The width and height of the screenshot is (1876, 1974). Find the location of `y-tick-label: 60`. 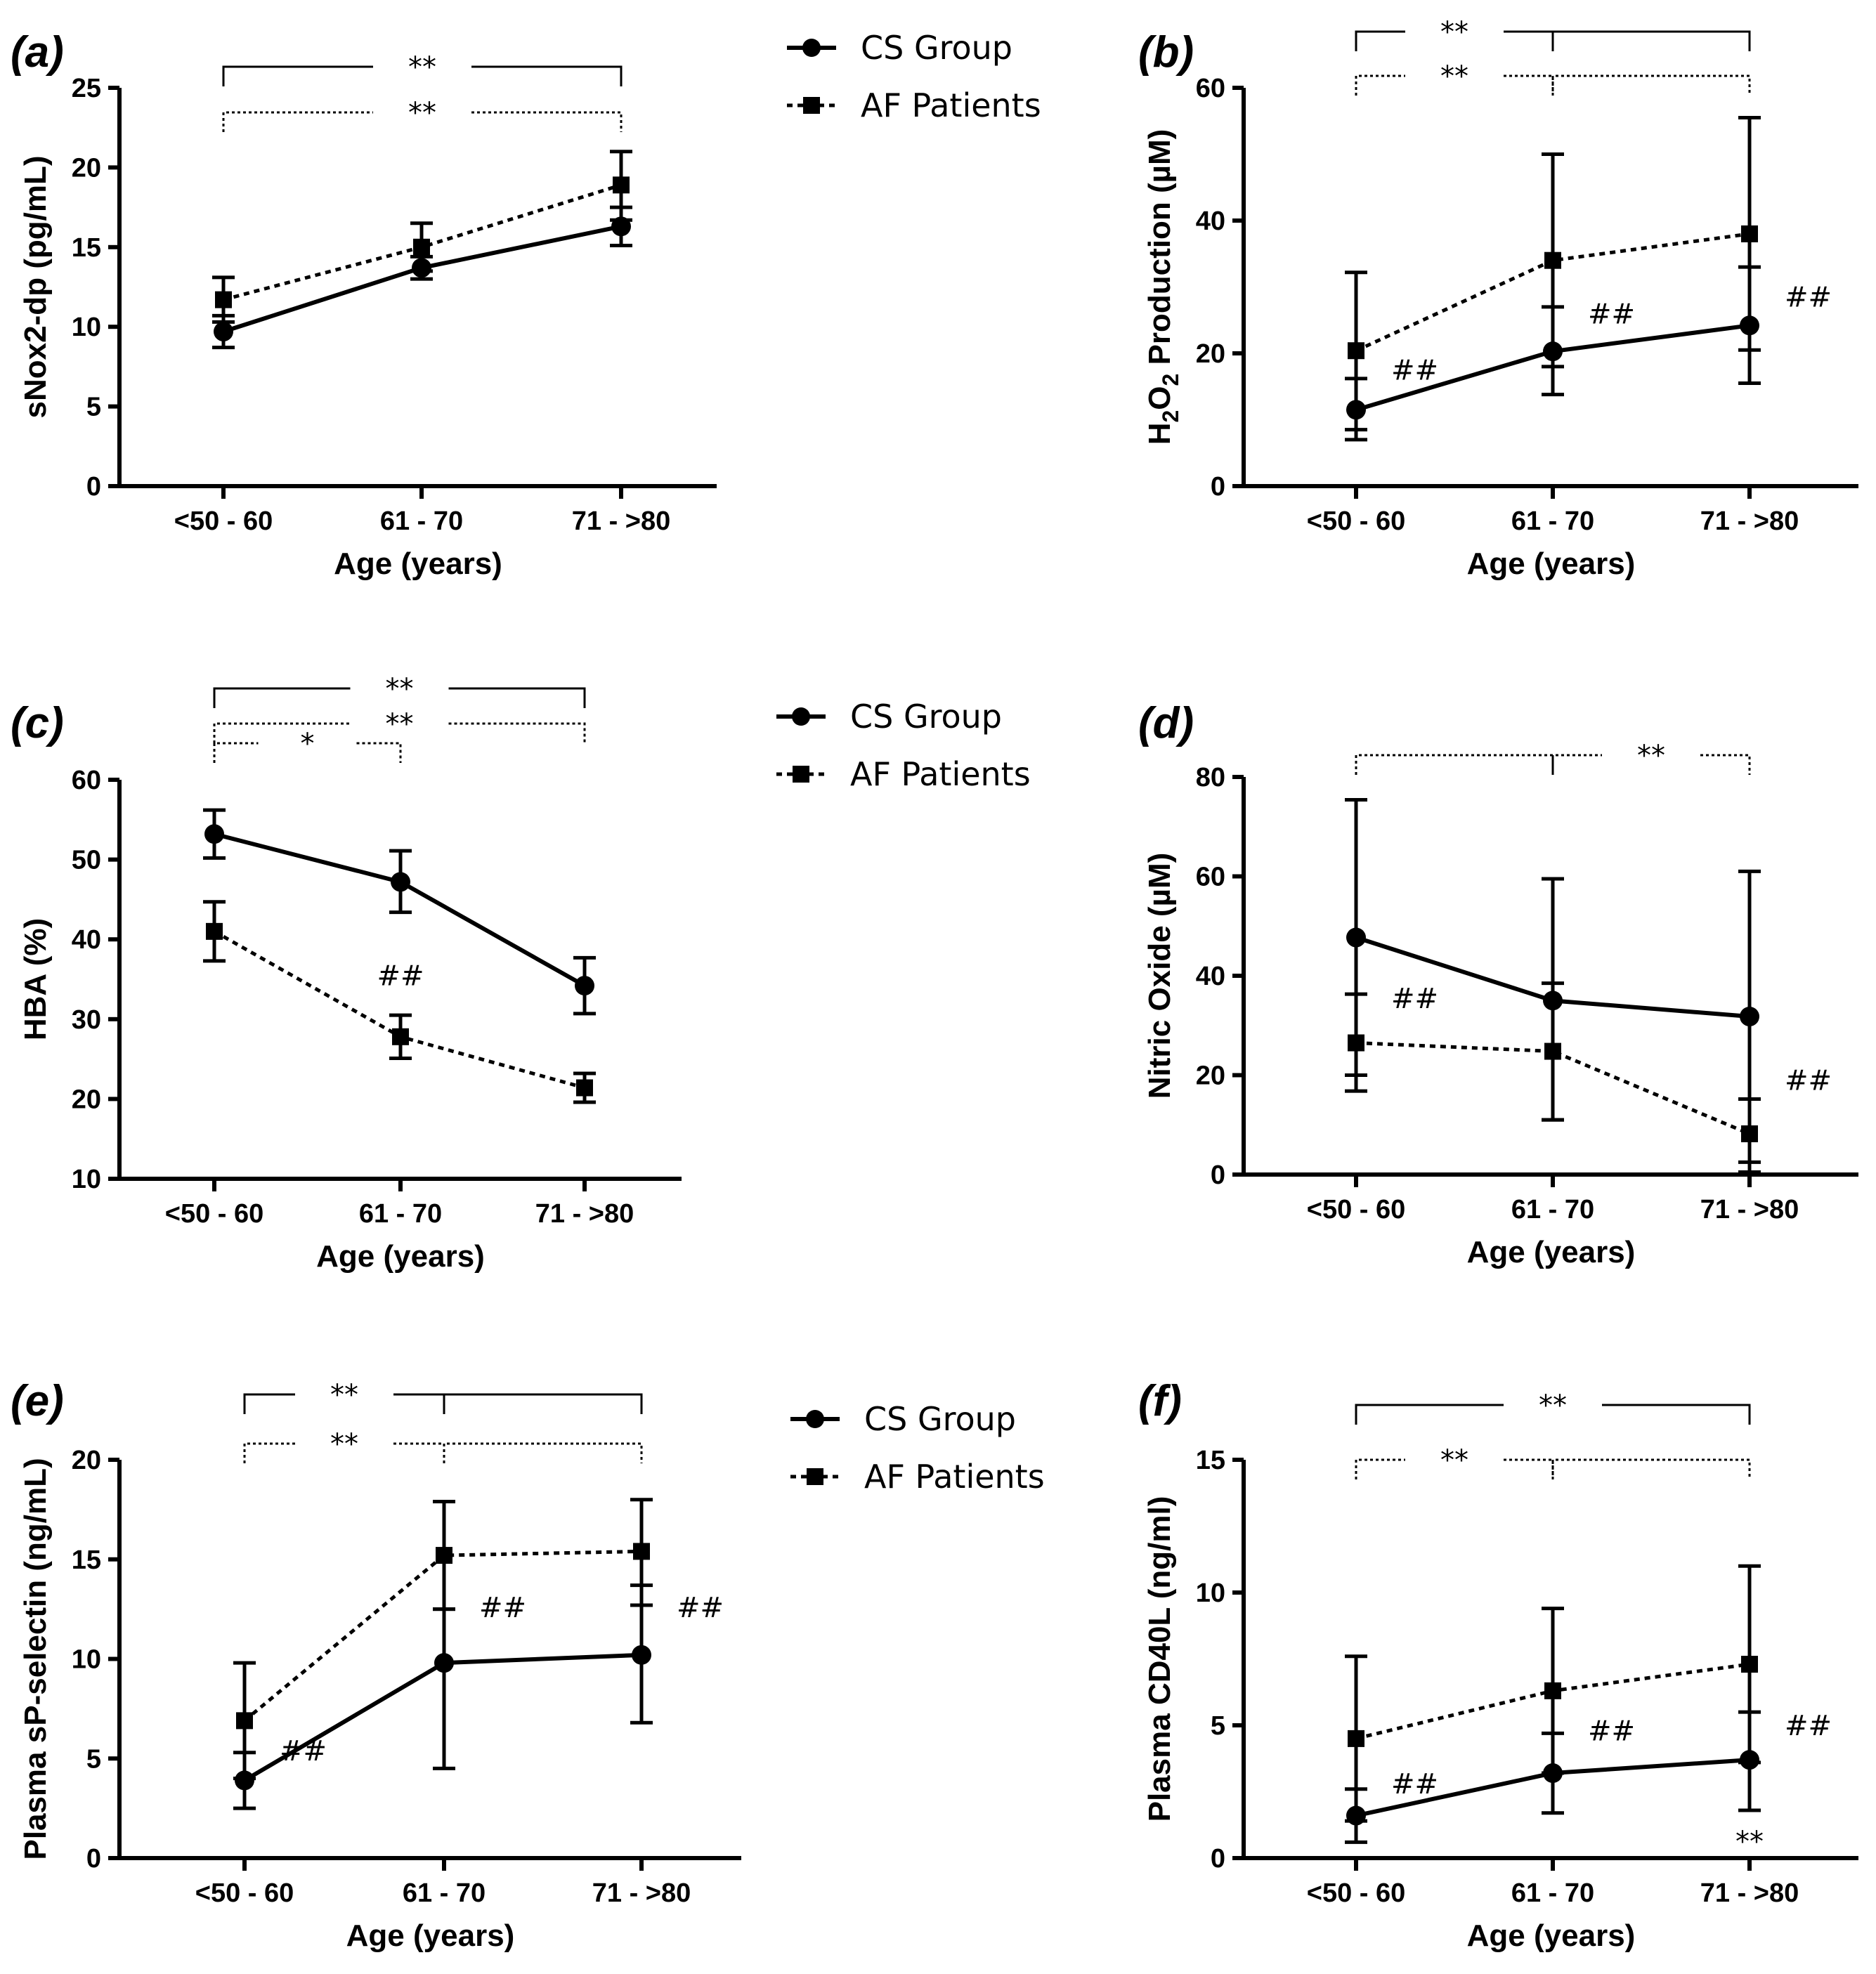

y-tick-label: 60 is located at coordinates (1210, 877).